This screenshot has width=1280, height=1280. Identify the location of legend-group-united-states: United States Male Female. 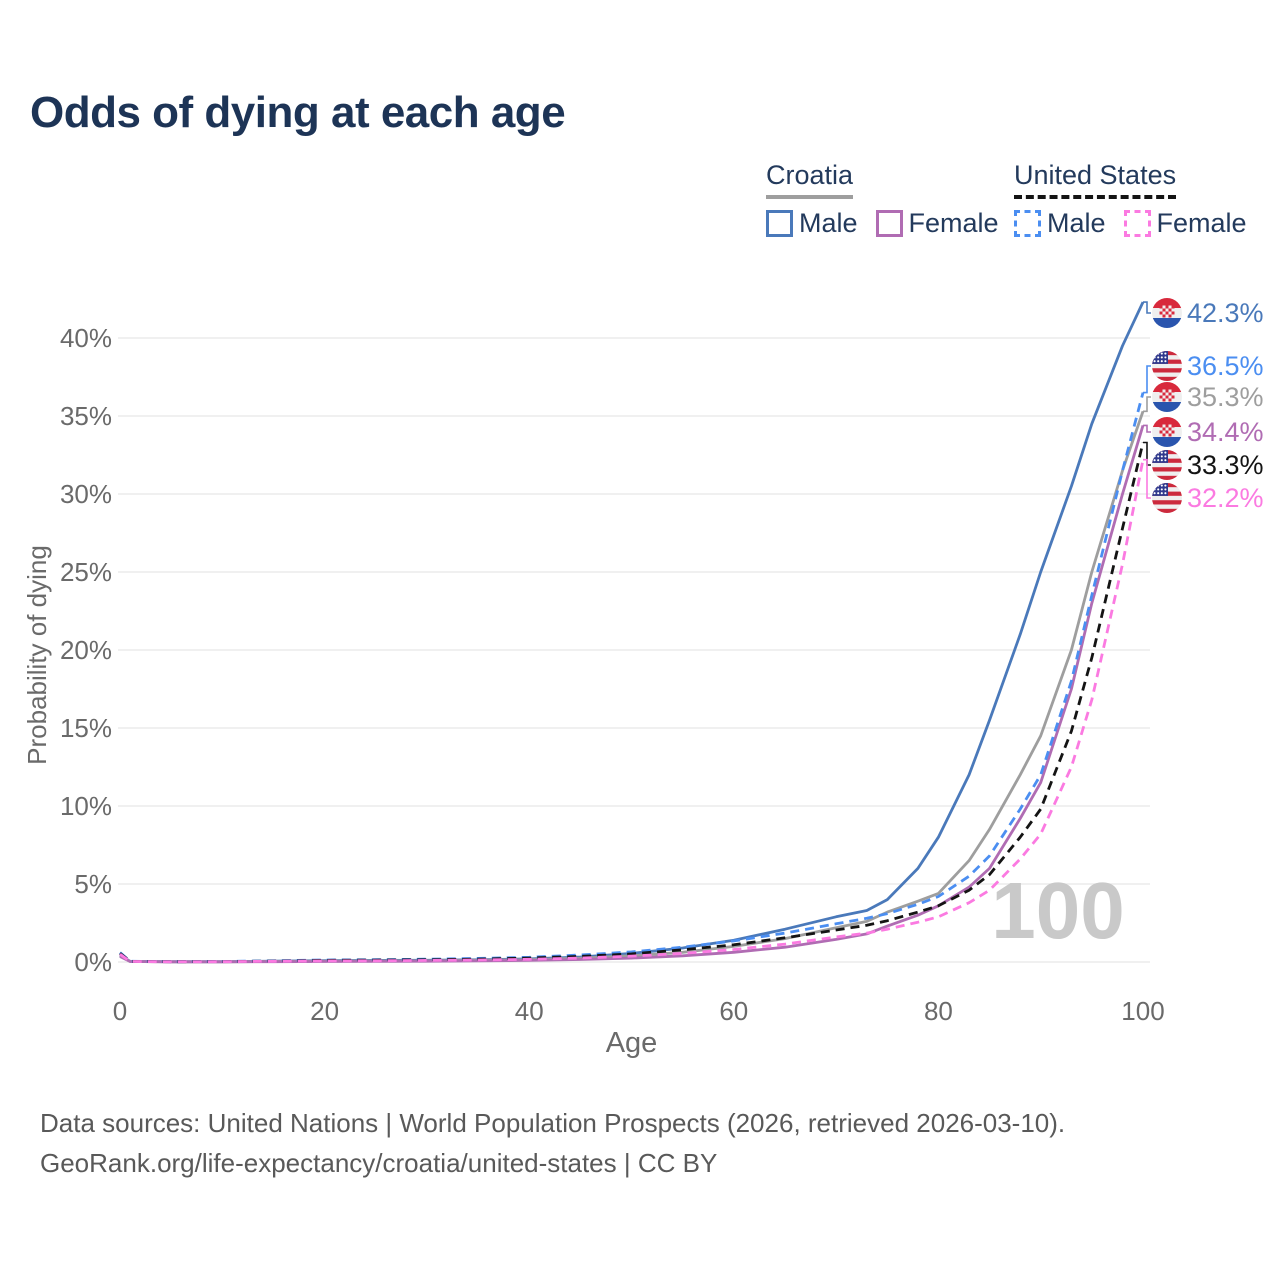
(1130, 199).